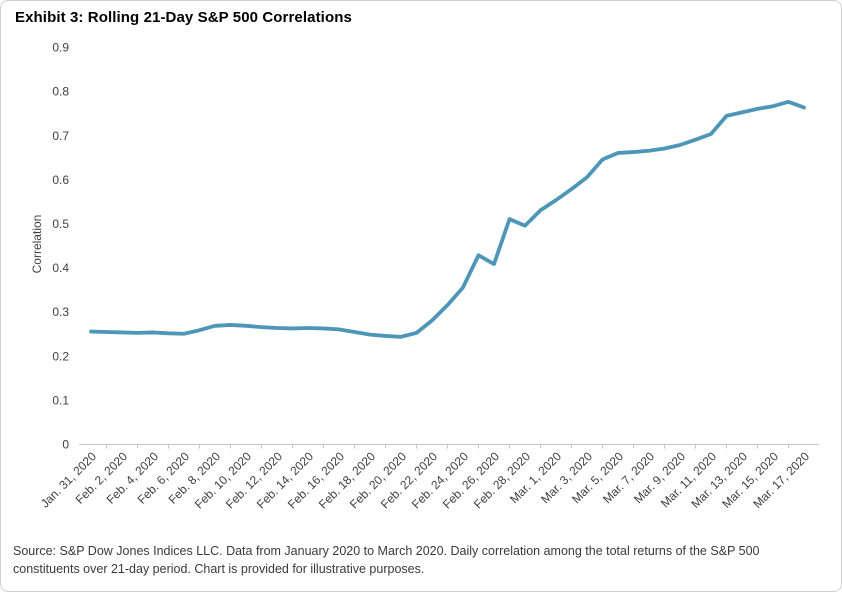 The image size is (842, 592). Describe the element at coordinates (60, 224) in the screenshot. I see `y-tick-label: 0.5` at that location.